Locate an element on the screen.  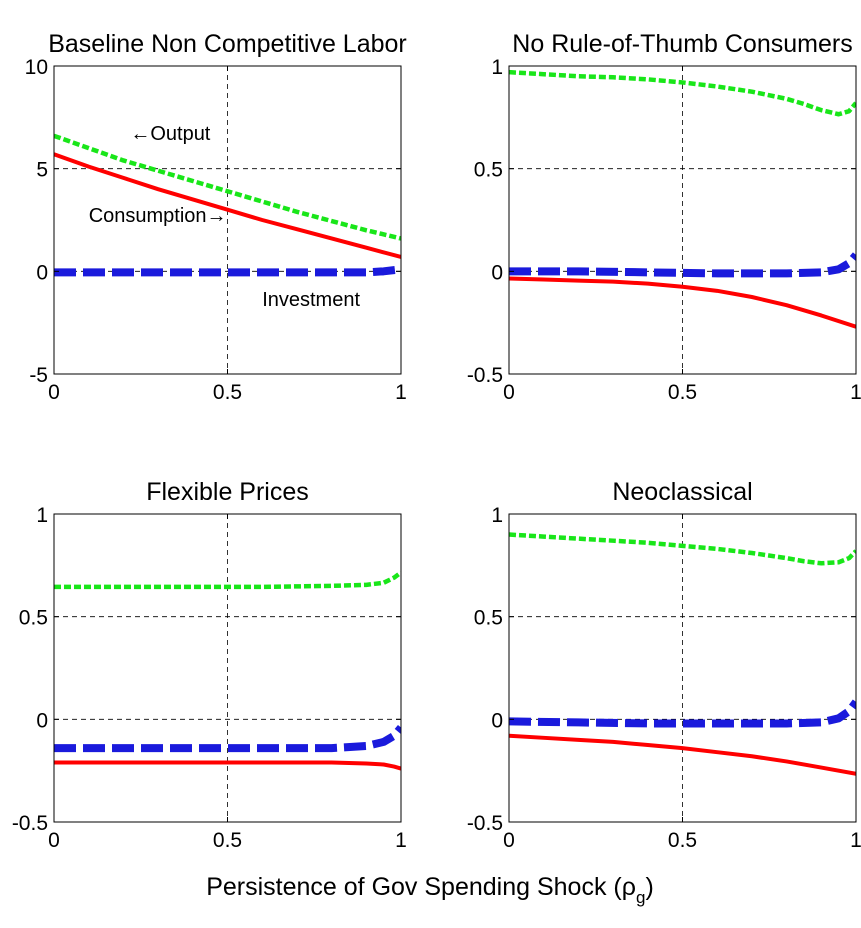
panel-title: Flexible Prices is located at coordinates (227, 492).